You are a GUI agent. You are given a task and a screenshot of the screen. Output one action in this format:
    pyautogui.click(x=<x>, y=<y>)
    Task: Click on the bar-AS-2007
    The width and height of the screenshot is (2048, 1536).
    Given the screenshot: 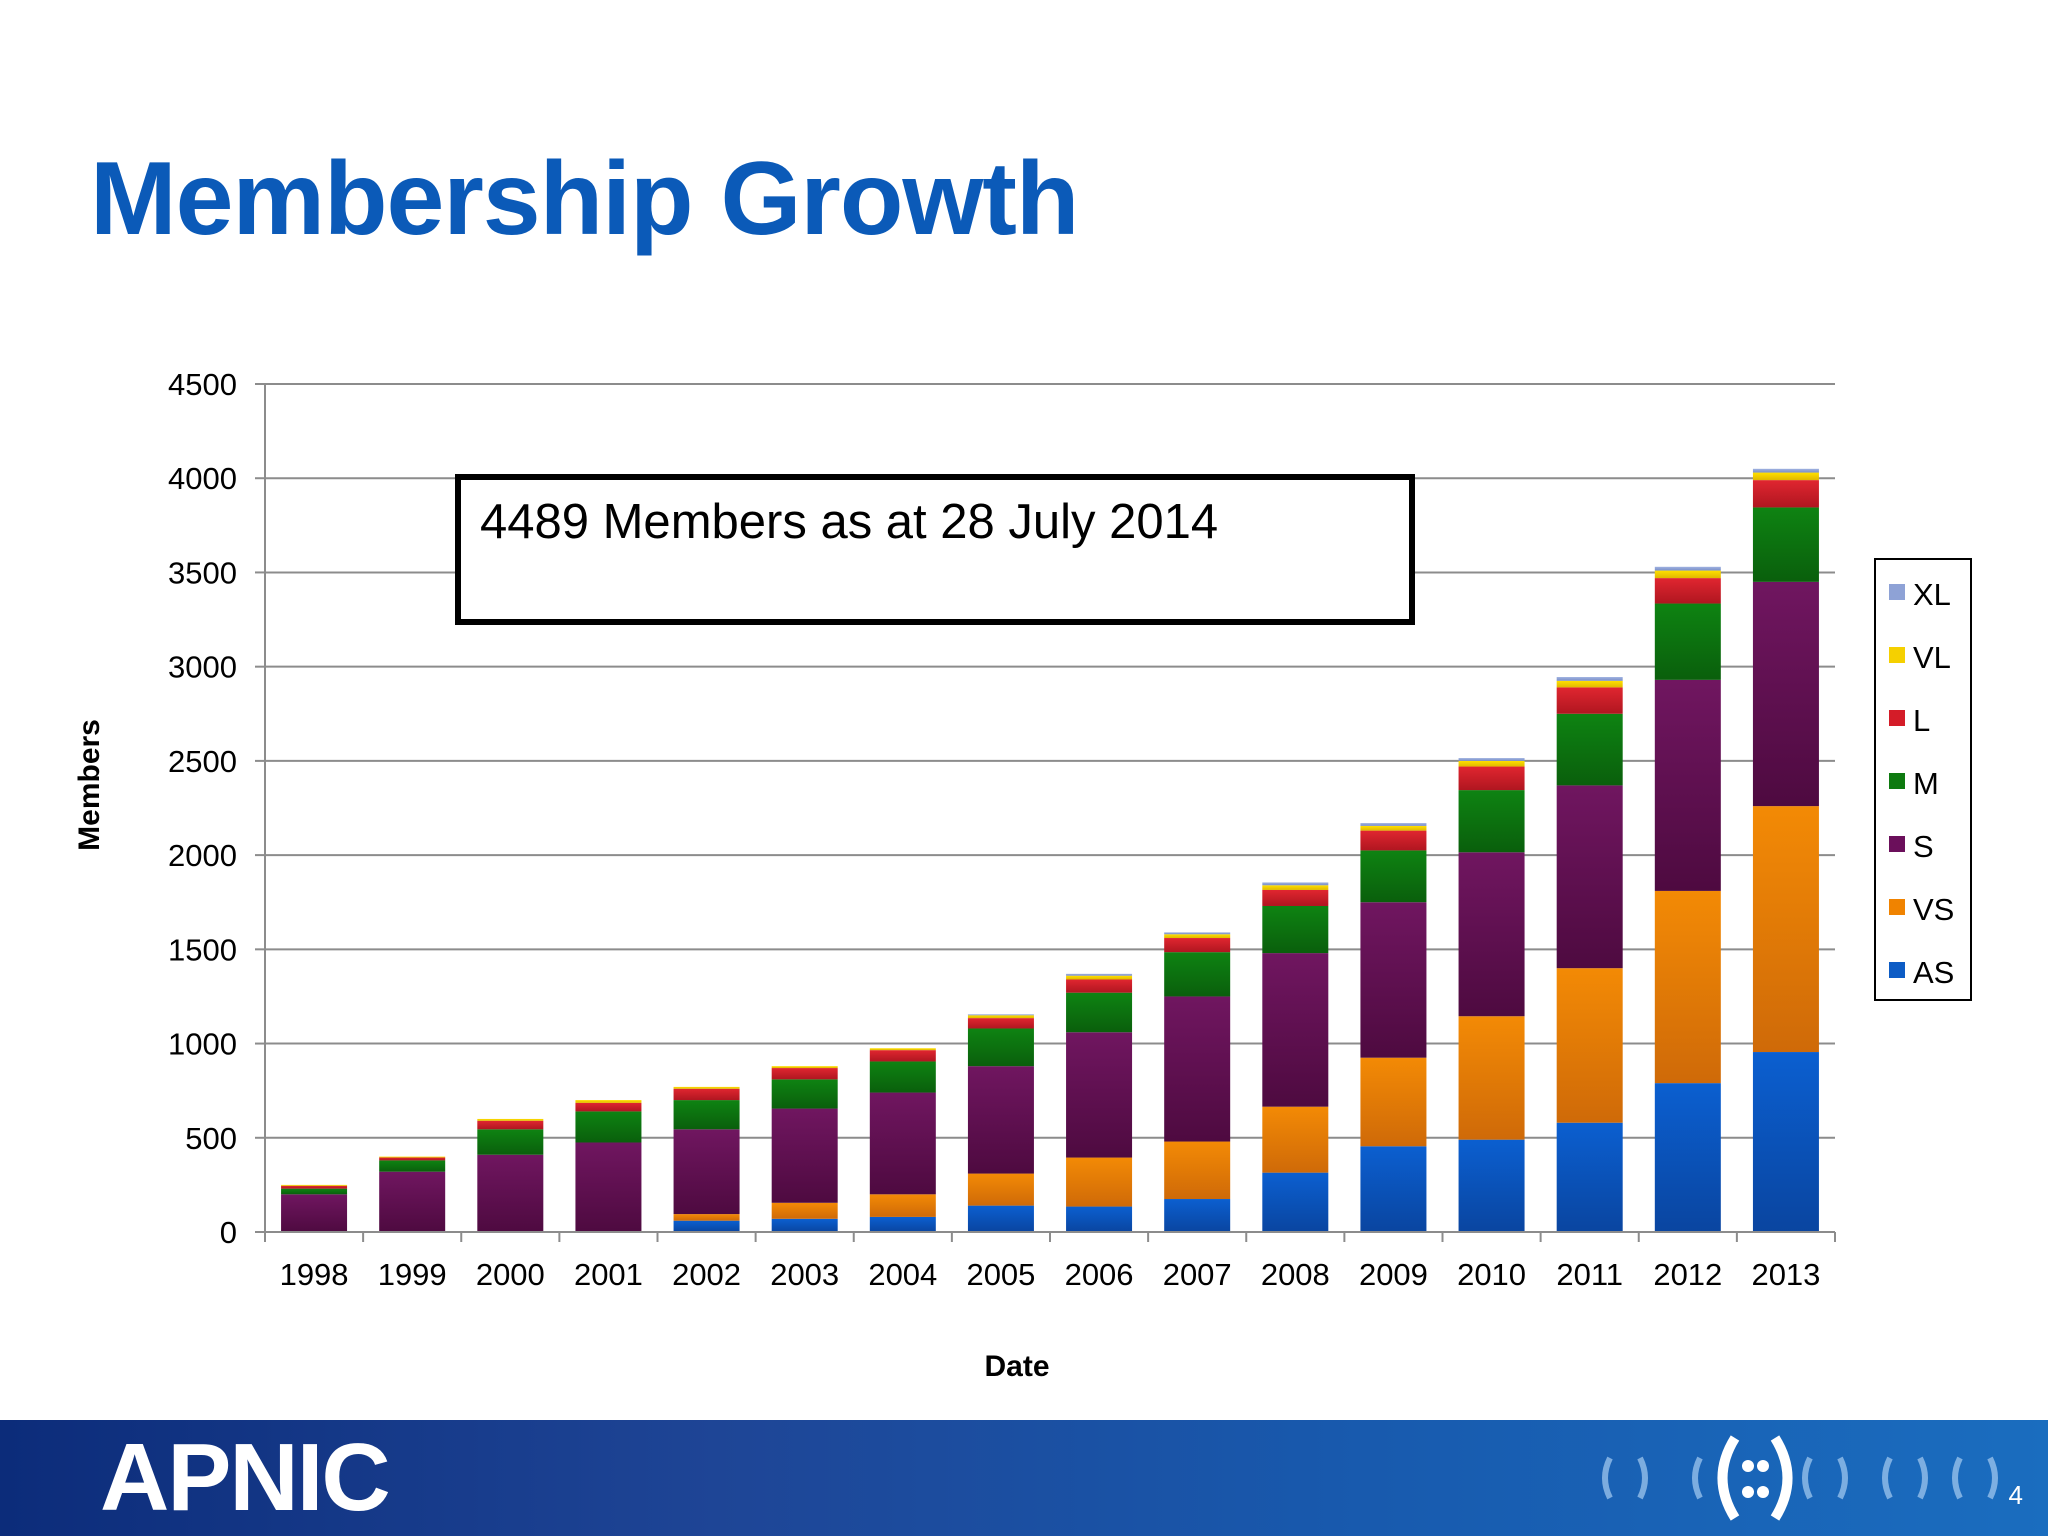 What is the action you would take?
    pyautogui.click(x=1197, y=1215)
    